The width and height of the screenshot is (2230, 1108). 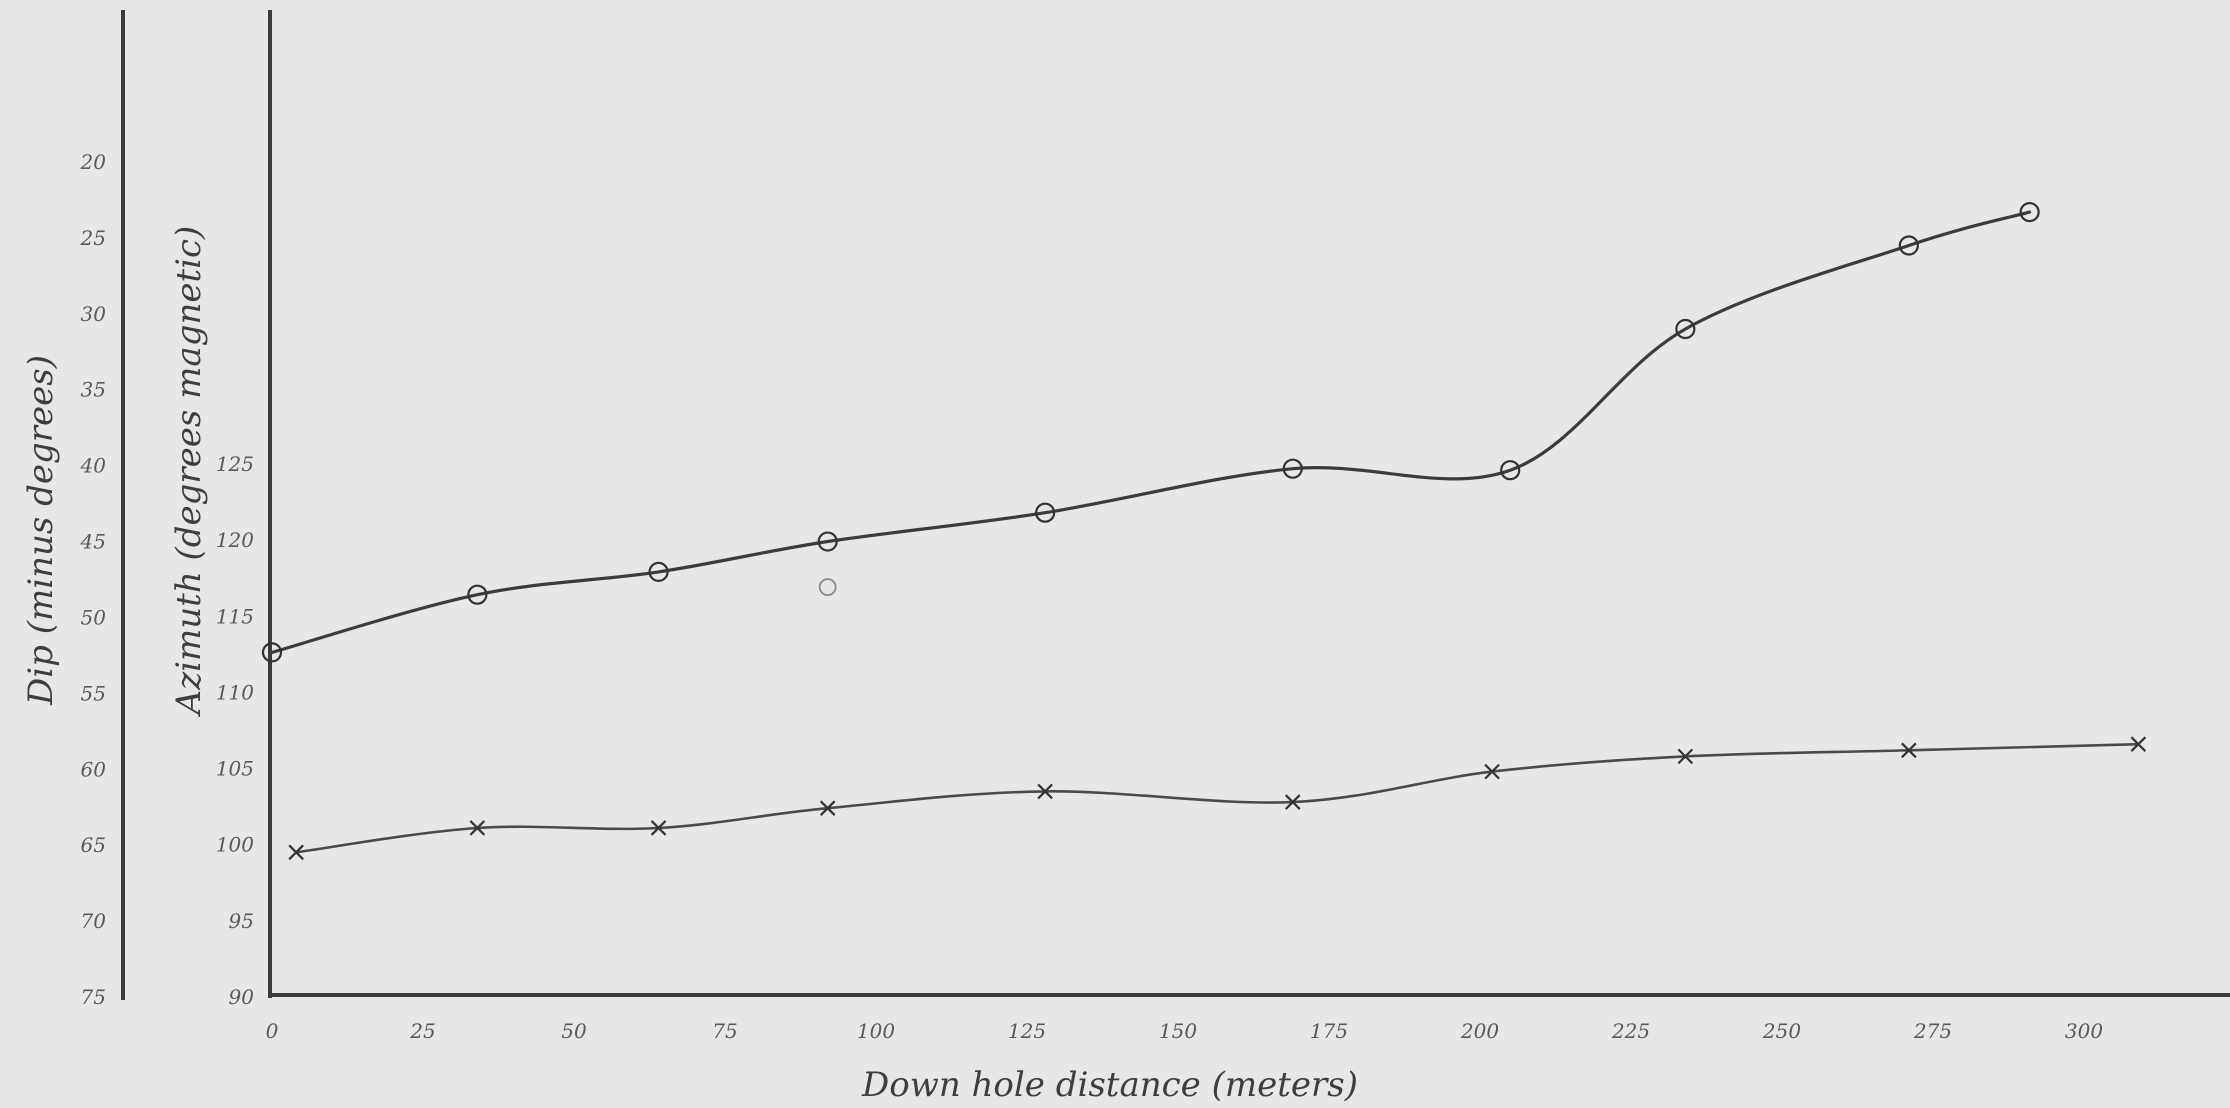 I want to click on x-tick-label: 125, so click(x=1027, y=1031).